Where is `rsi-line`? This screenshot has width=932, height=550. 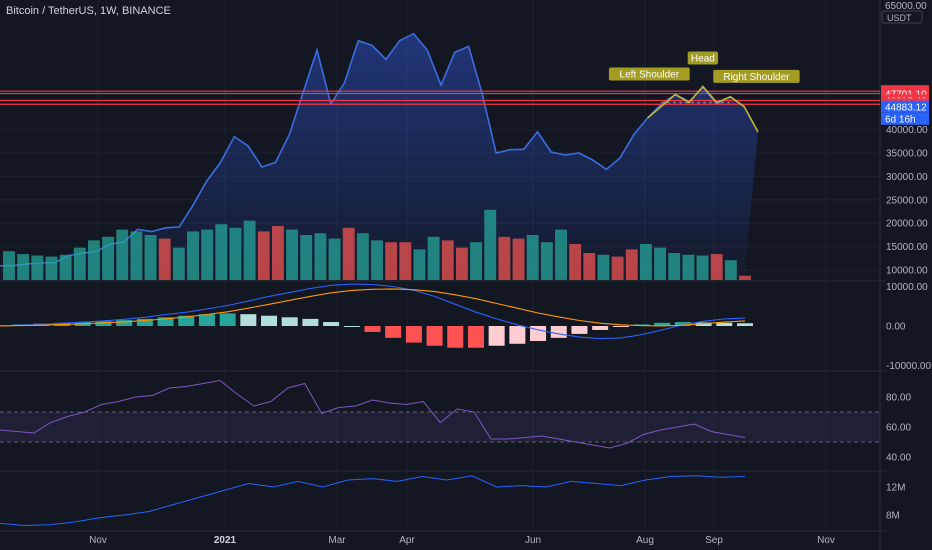
rsi-line is located at coordinates (373, 414).